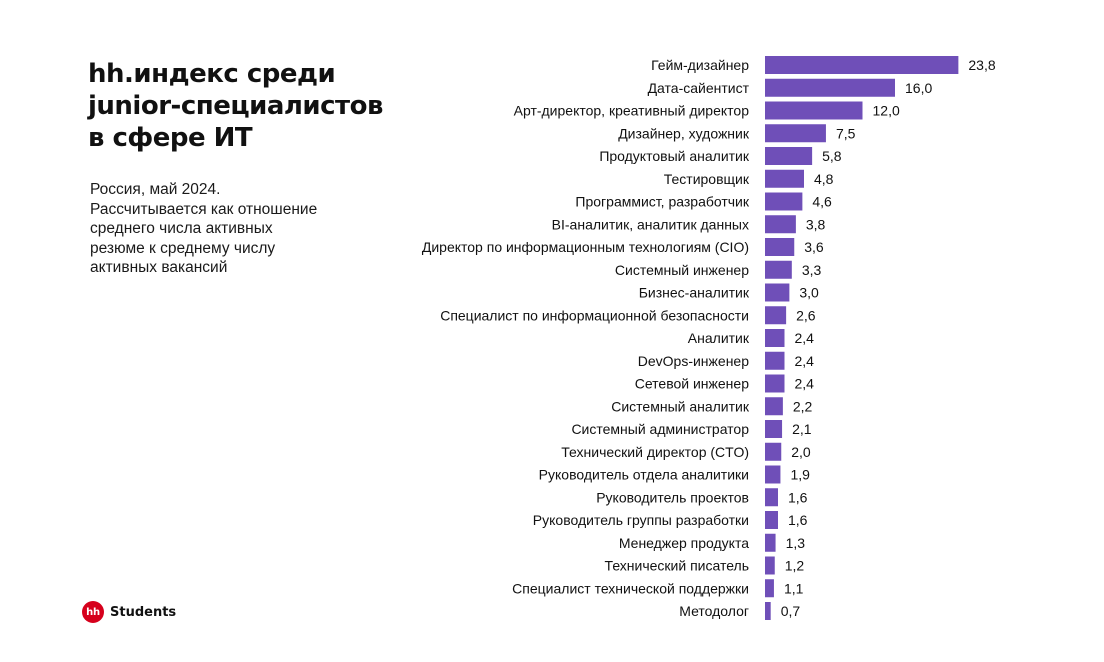  I want to click on category-label: Системный аналитик, so click(680, 406).